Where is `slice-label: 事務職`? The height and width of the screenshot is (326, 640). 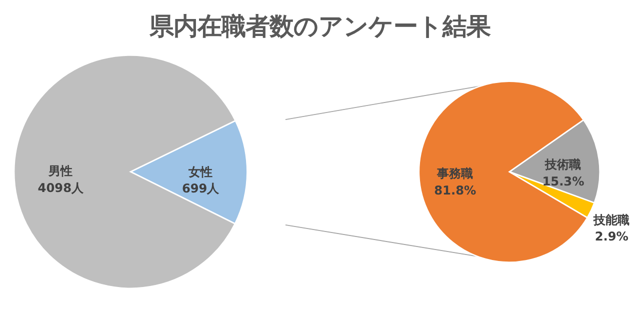 slice-label: 事務職 is located at coordinates (455, 173).